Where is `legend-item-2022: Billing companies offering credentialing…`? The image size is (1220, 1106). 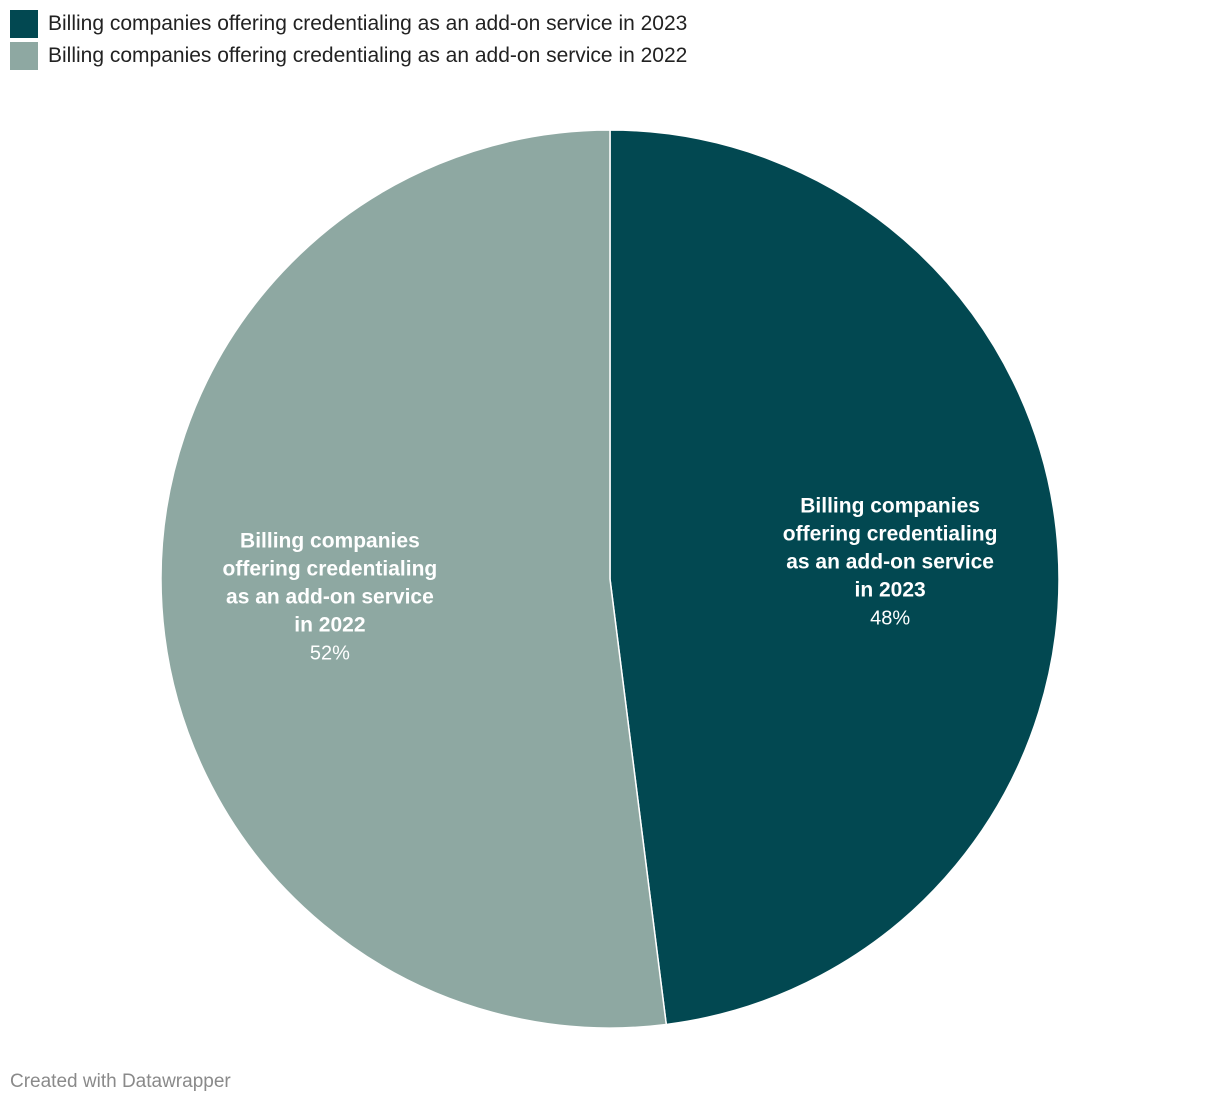 legend-item-2022: Billing companies offering credentialing… is located at coordinates (348, 56).